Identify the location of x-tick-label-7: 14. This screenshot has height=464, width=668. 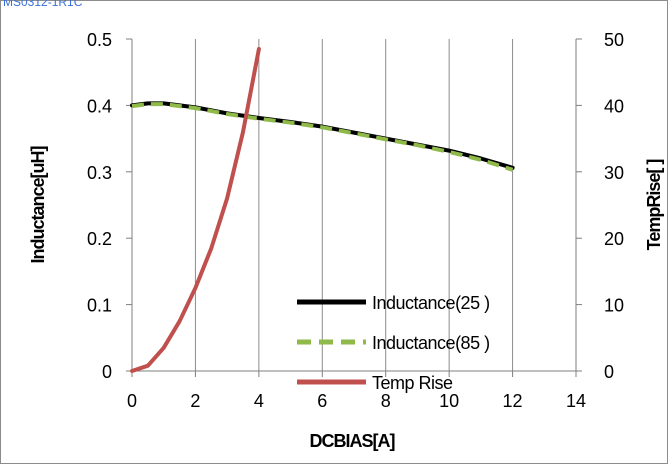
(576, 401).